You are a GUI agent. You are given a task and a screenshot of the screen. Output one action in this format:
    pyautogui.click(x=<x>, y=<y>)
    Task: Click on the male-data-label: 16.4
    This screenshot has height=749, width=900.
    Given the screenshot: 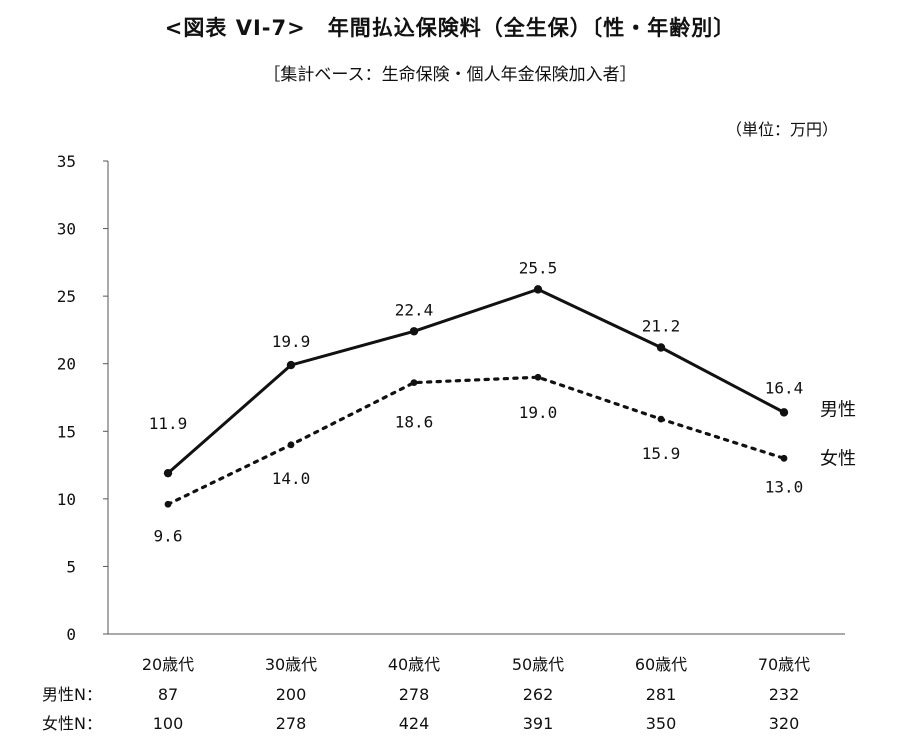 What is the action you would take?
    pyautogui.click(x=784, y=387)
    